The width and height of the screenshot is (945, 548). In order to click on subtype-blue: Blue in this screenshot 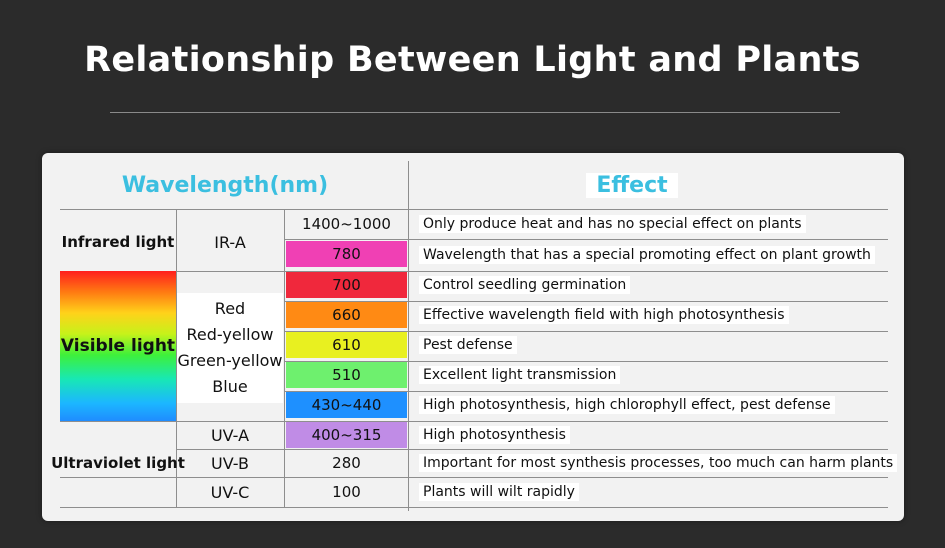, I will do `click(230, 386)`.